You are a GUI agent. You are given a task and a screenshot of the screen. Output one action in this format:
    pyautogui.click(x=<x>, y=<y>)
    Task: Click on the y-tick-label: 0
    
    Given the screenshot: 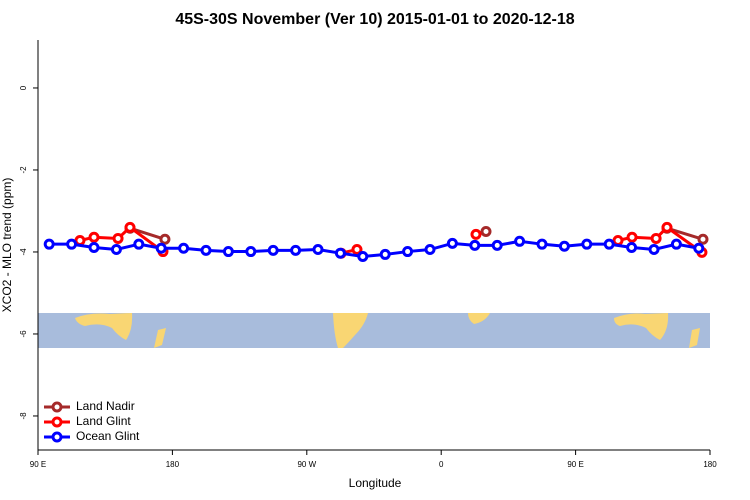 What is the action you would take?
    pyautogui.click(x=23, y=87)
    